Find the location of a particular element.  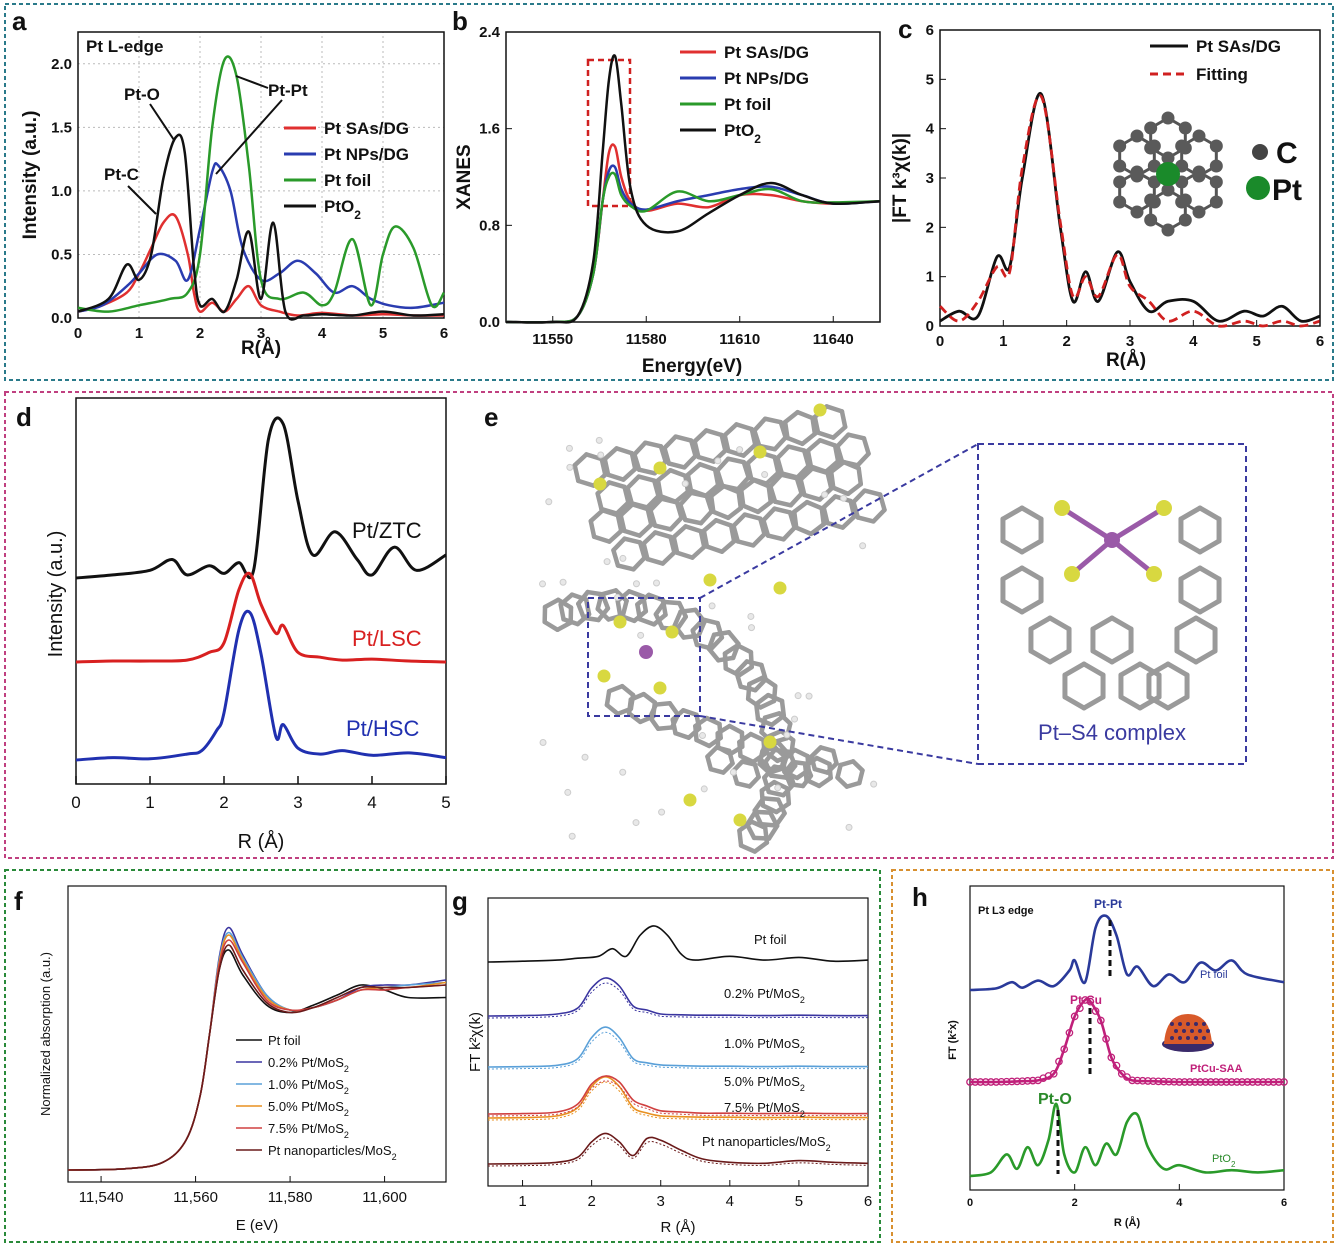

panel-h-annotation-pt-pt: Pt-Pt is located at coordinates (1108, 904).